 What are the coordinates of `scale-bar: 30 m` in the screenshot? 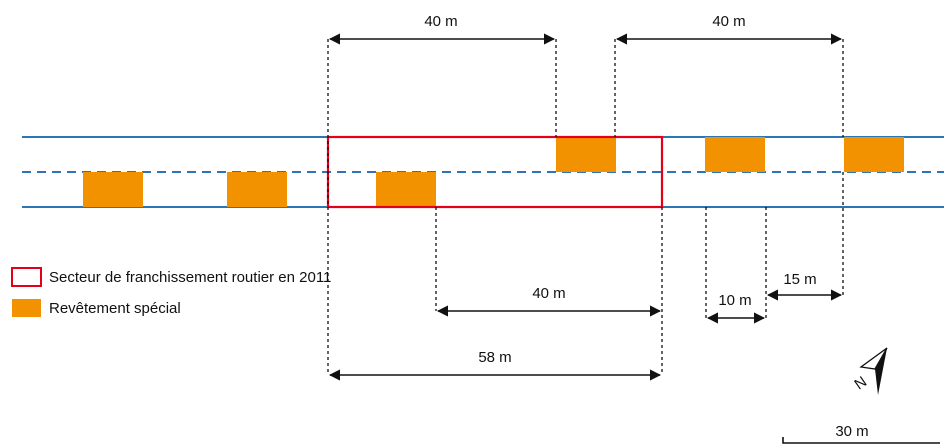 It's located at (861, 433).